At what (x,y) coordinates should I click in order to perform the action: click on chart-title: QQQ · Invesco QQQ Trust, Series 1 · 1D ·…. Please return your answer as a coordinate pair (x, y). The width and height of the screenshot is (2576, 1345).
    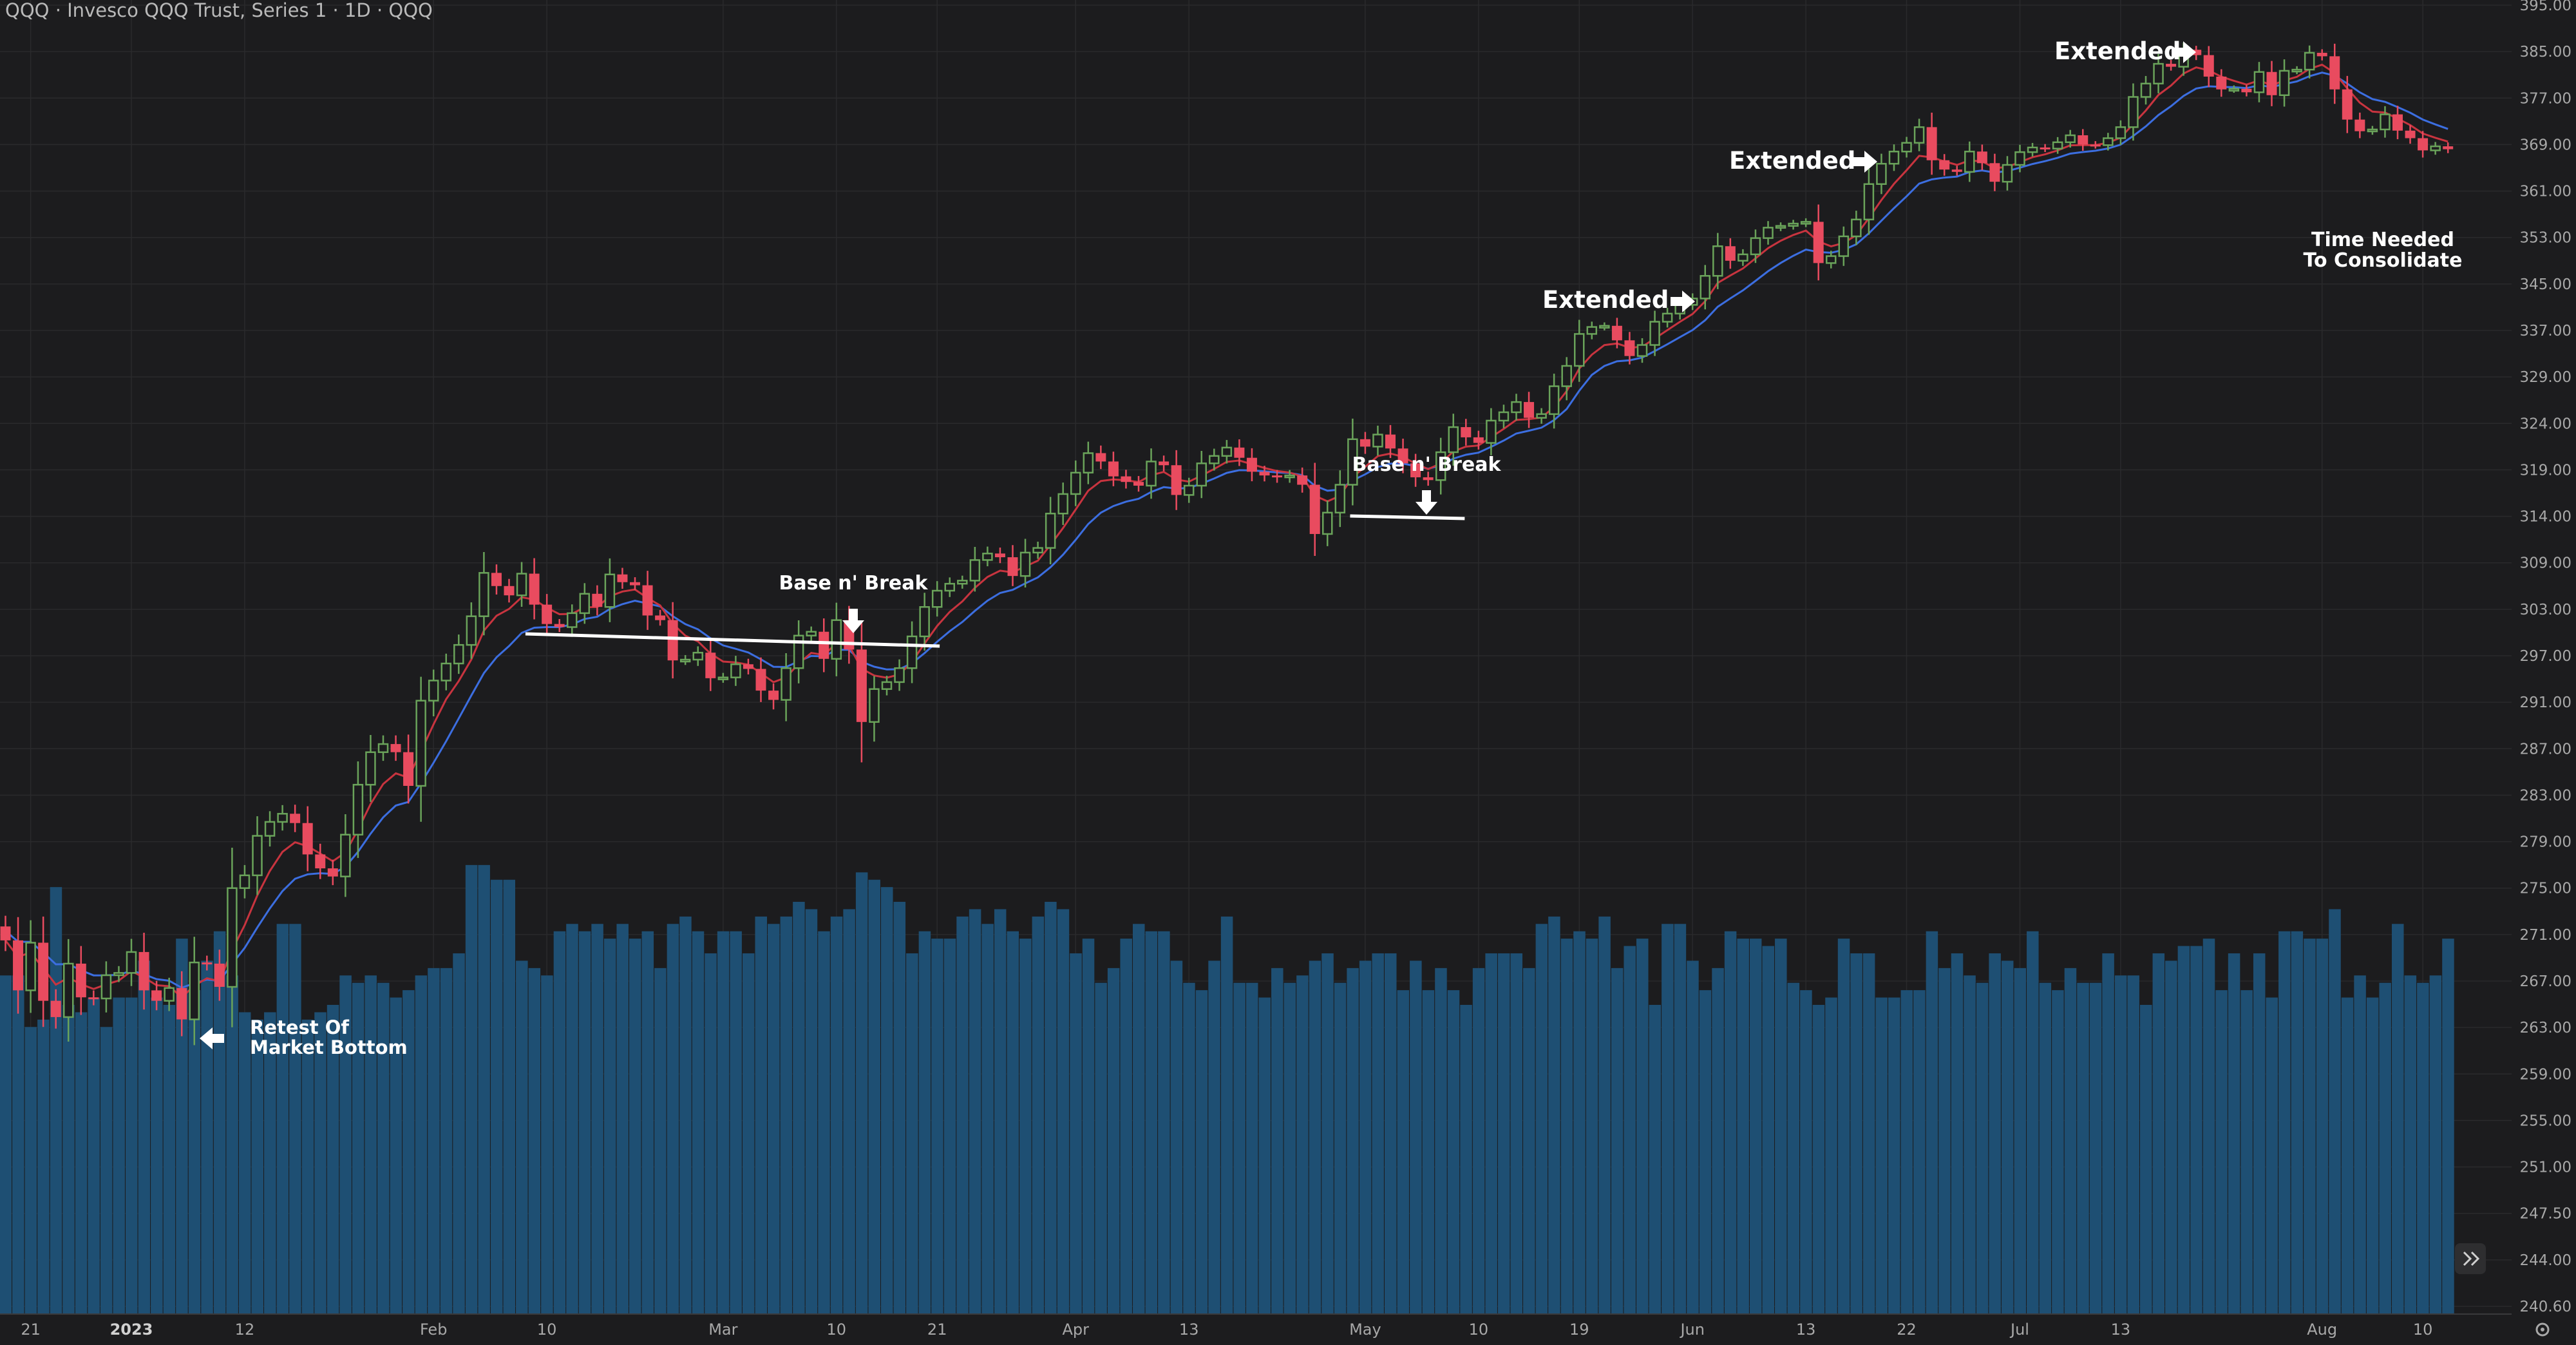
    Looking at the image, I should click on (219, 11).